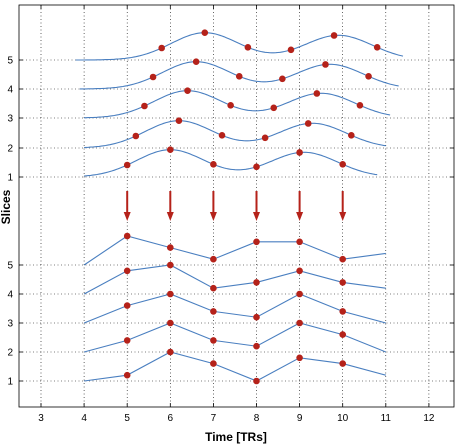  Describe the element at coordinates (343, 418) in the screenshot. I see `x-tick-label: 10` at that location.